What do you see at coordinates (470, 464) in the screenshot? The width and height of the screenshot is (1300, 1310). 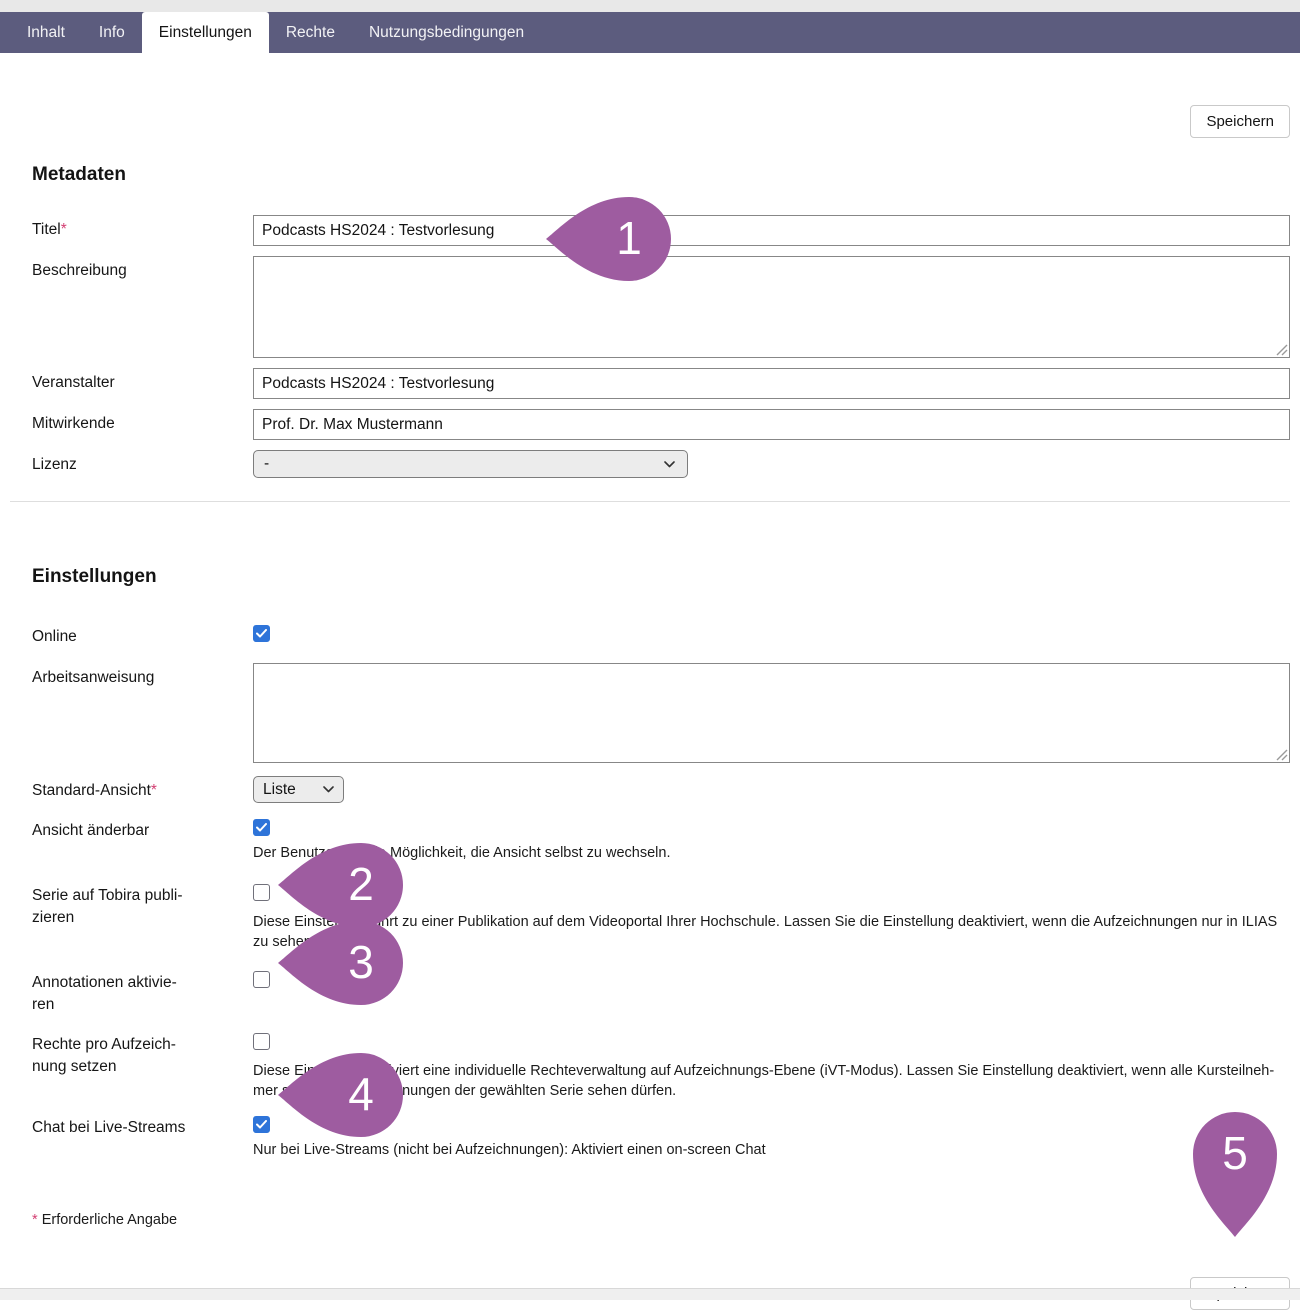 I see `lizenz-select: -` at bounding box center [470, 464].